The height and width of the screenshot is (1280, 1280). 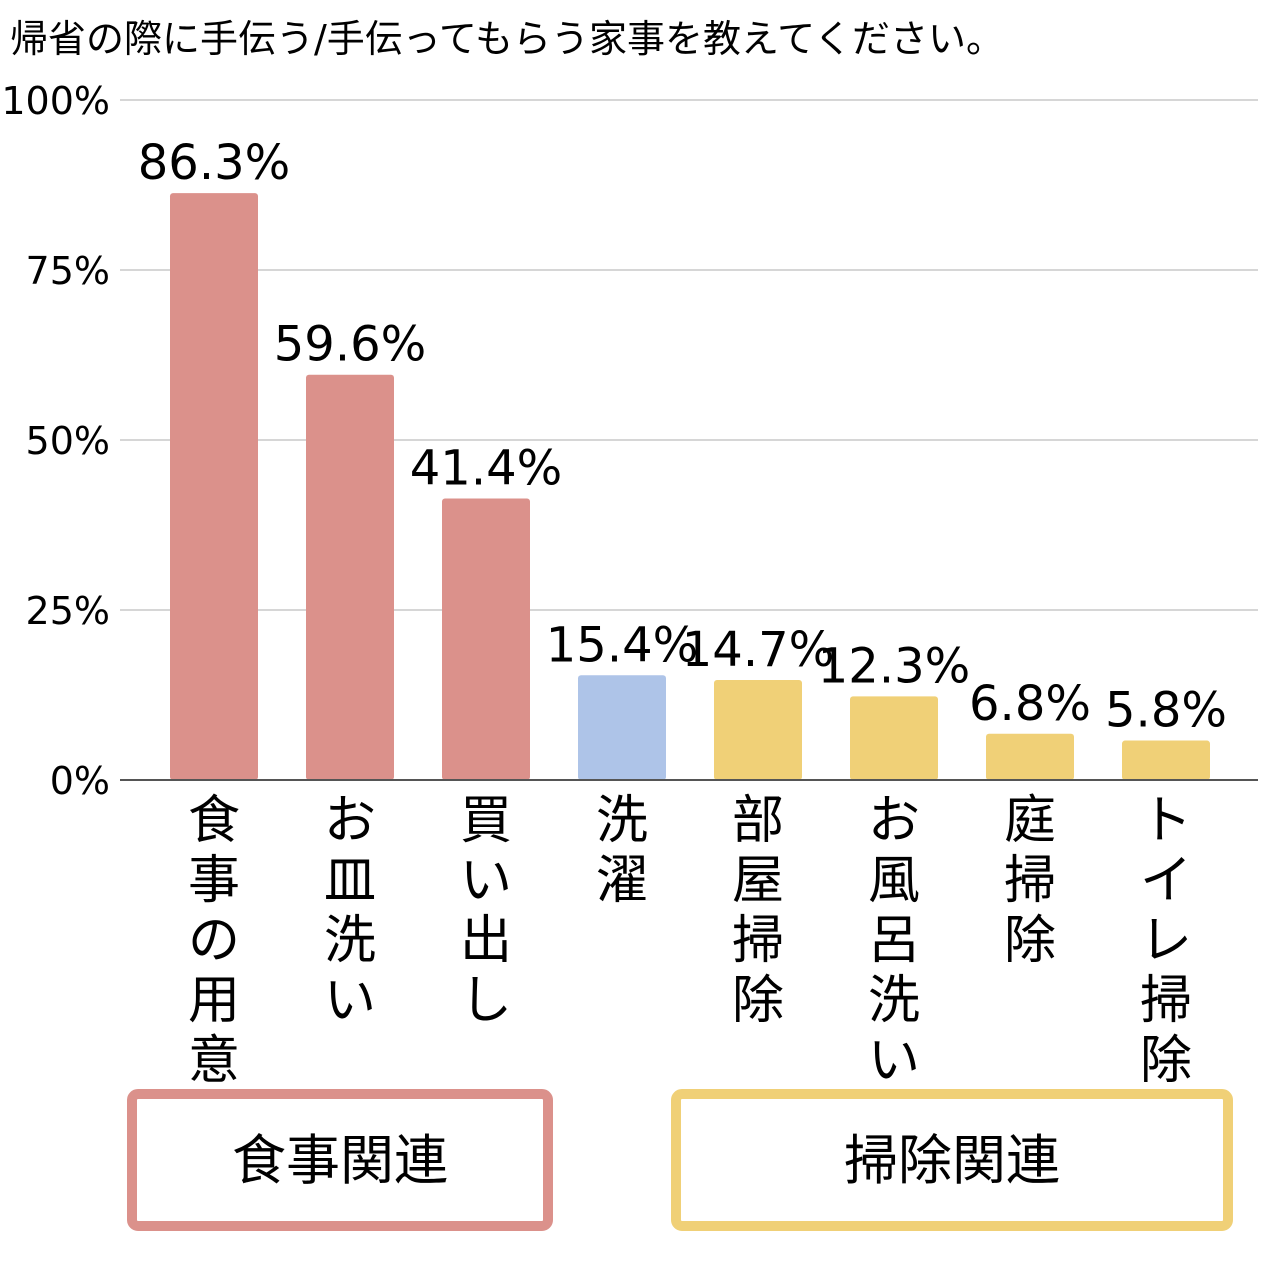 What do you see at coordinates (894, 666) in the screenshot?
I see `value-label: 12.3%` at bounding box center [894, 666].